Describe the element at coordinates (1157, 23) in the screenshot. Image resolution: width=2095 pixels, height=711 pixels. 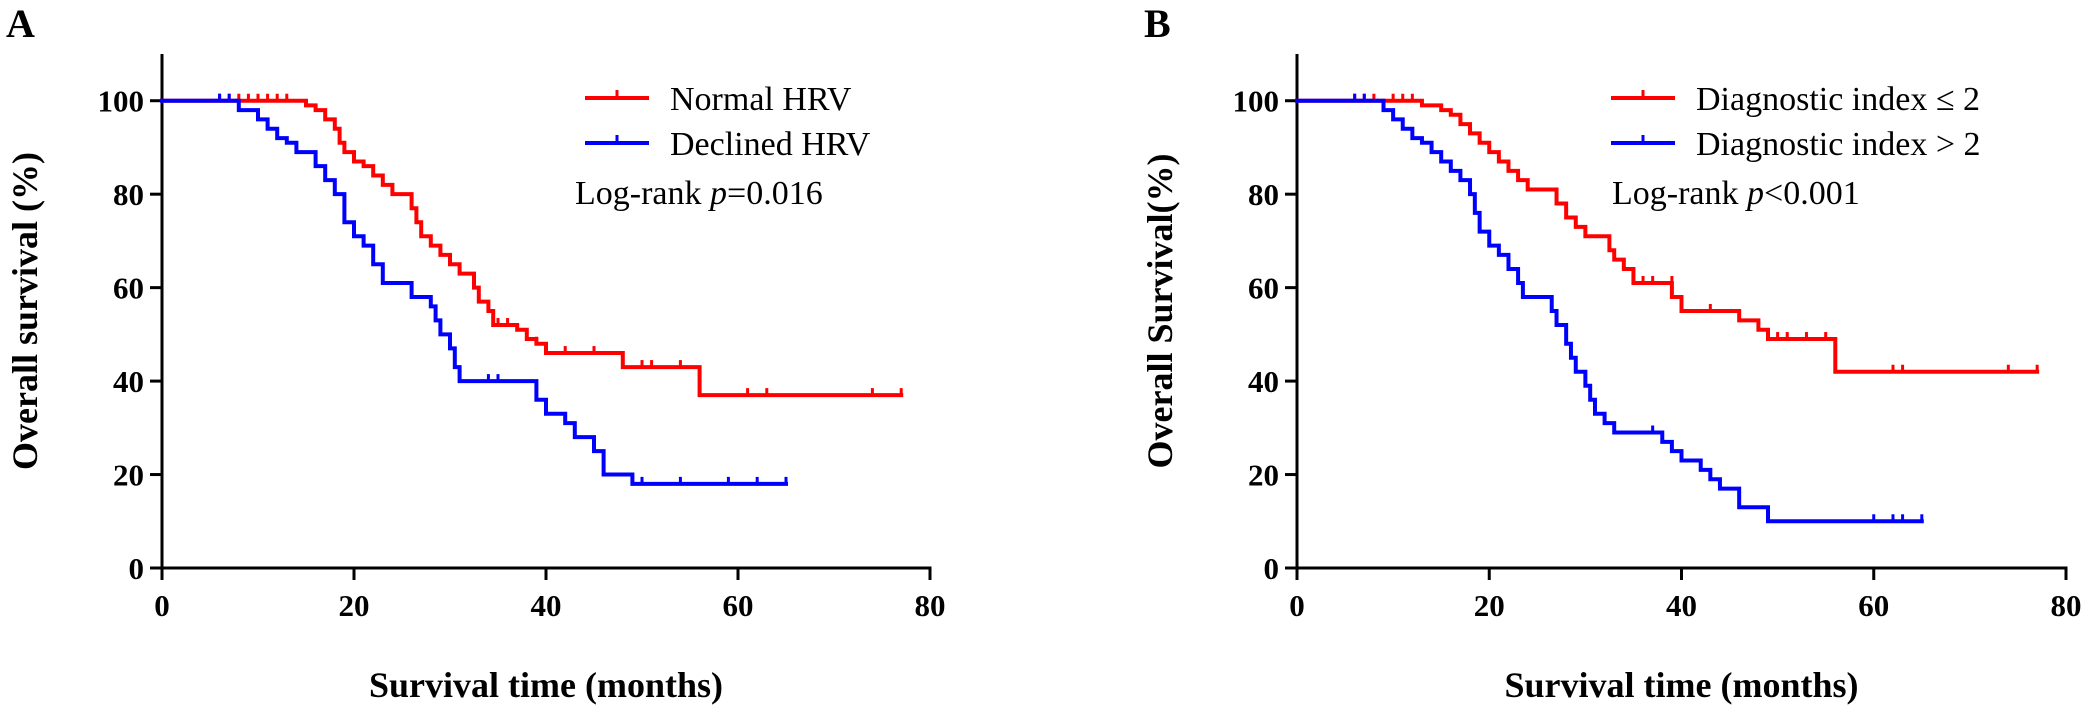
I see `panel-letter: B` at that location.